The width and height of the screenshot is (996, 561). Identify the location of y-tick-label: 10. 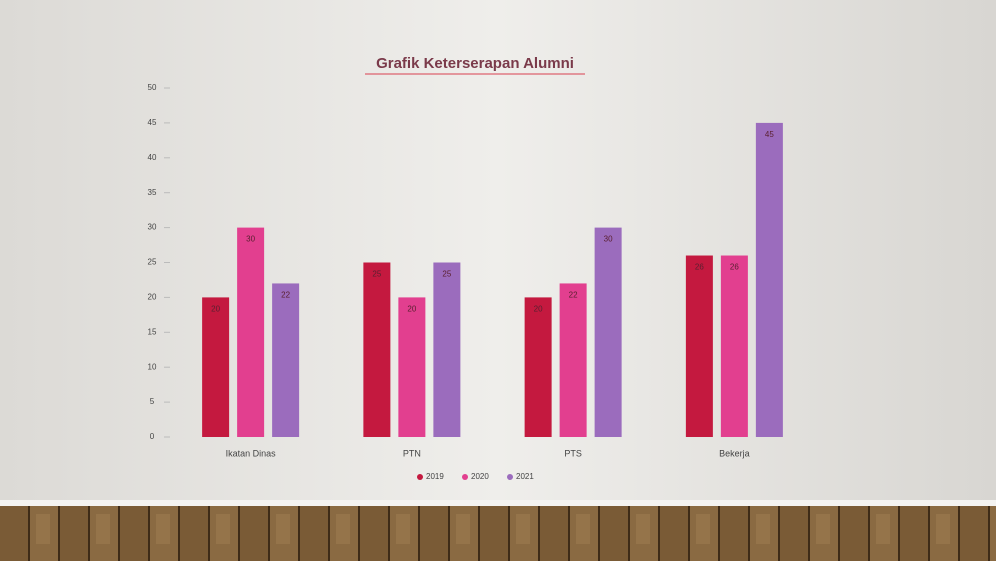
(152, 366).